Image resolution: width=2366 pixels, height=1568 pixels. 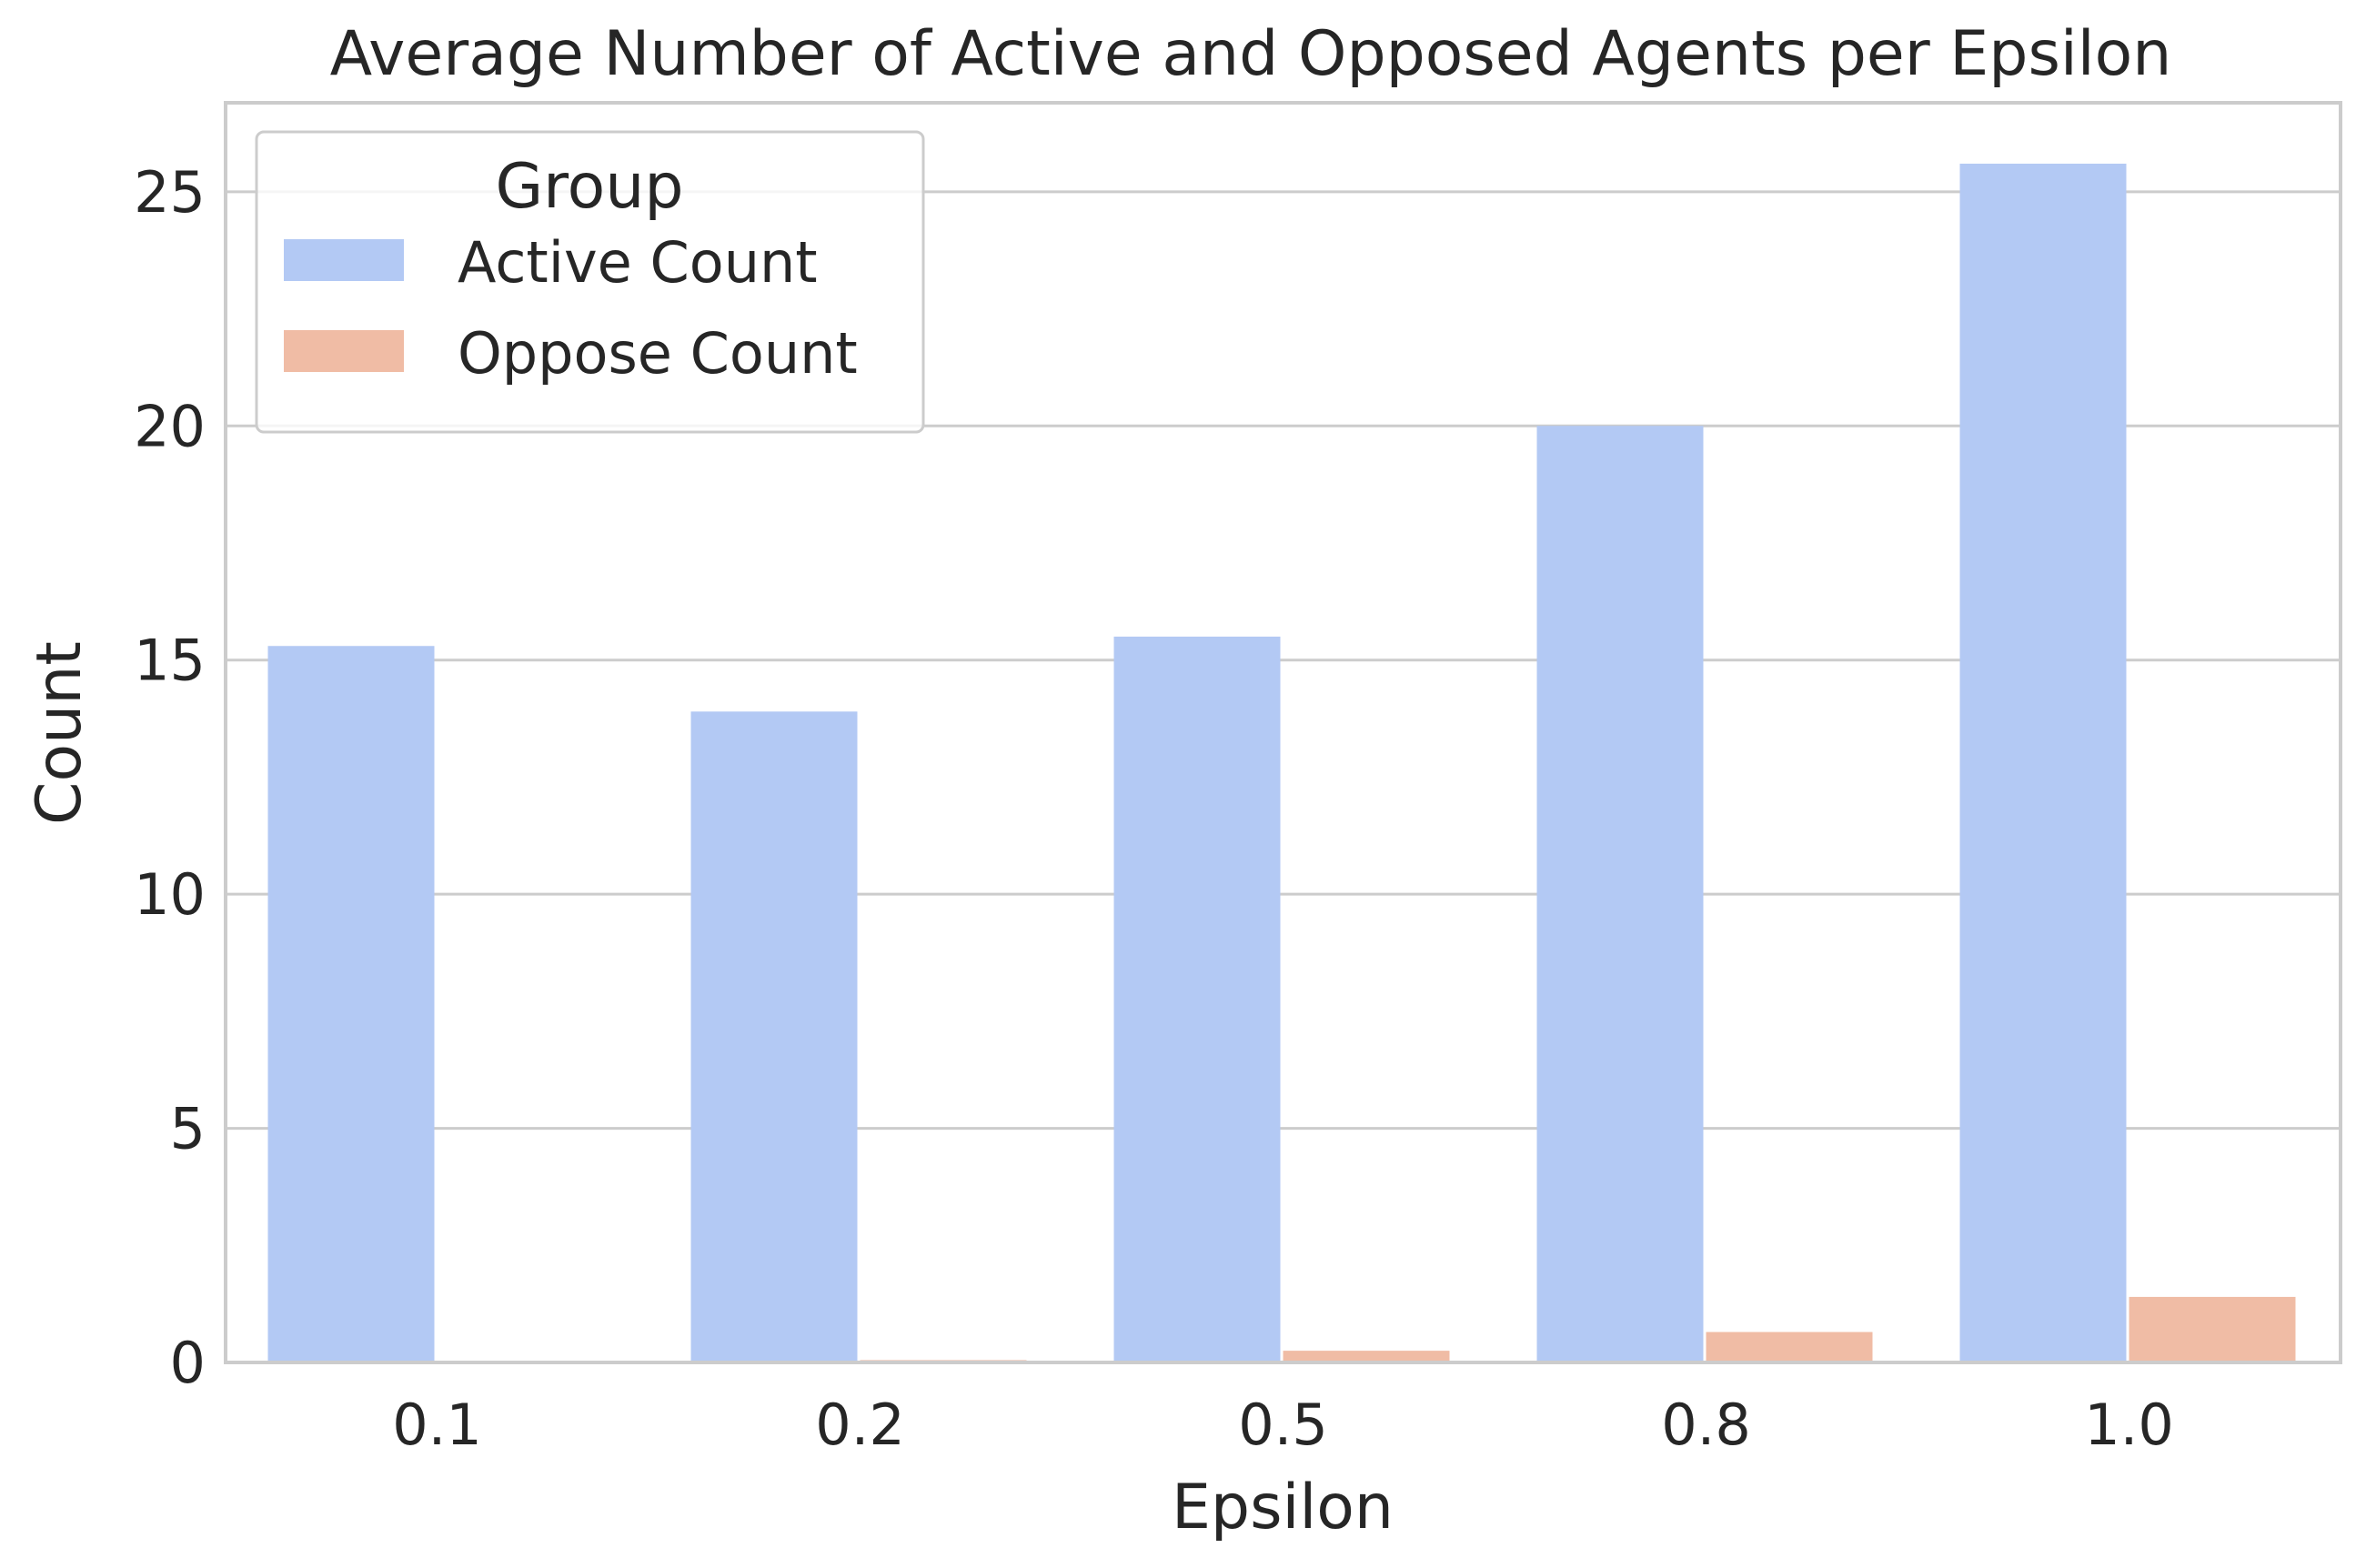 I want to click on legend-items: Active Count Oppose Count, so click(x=571, y=308).